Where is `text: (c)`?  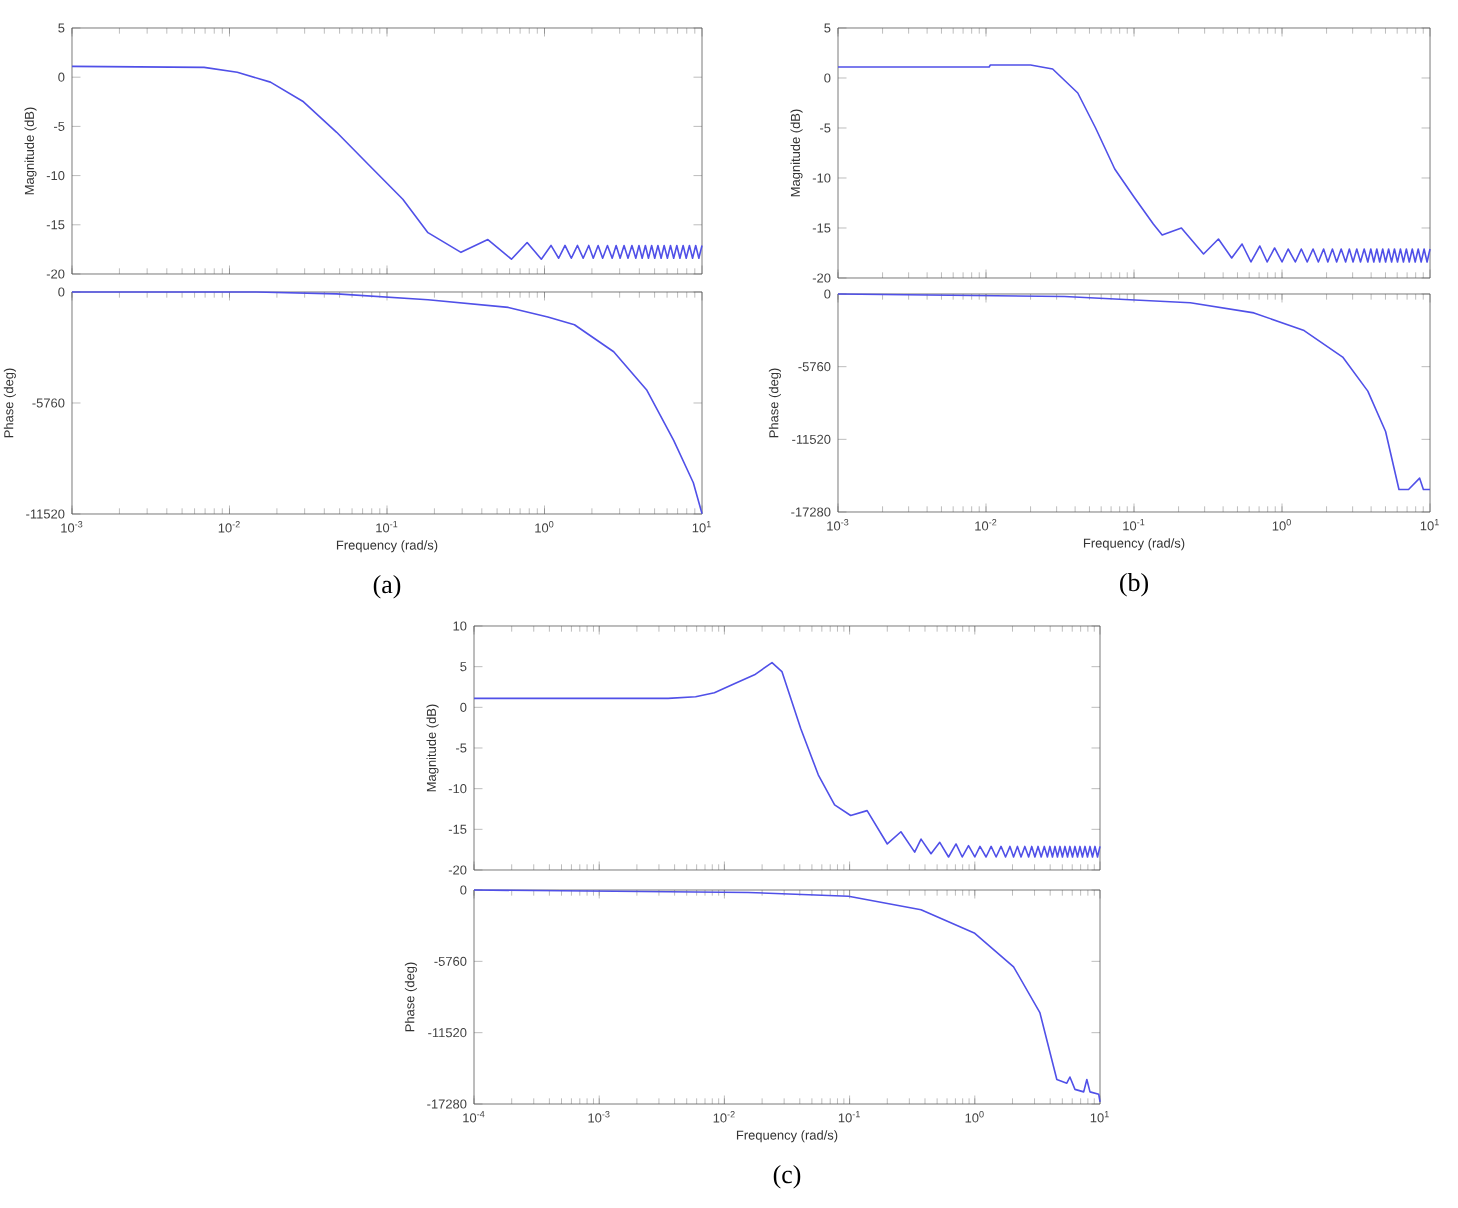
text: (c) is located at coordinates (787, 1177).